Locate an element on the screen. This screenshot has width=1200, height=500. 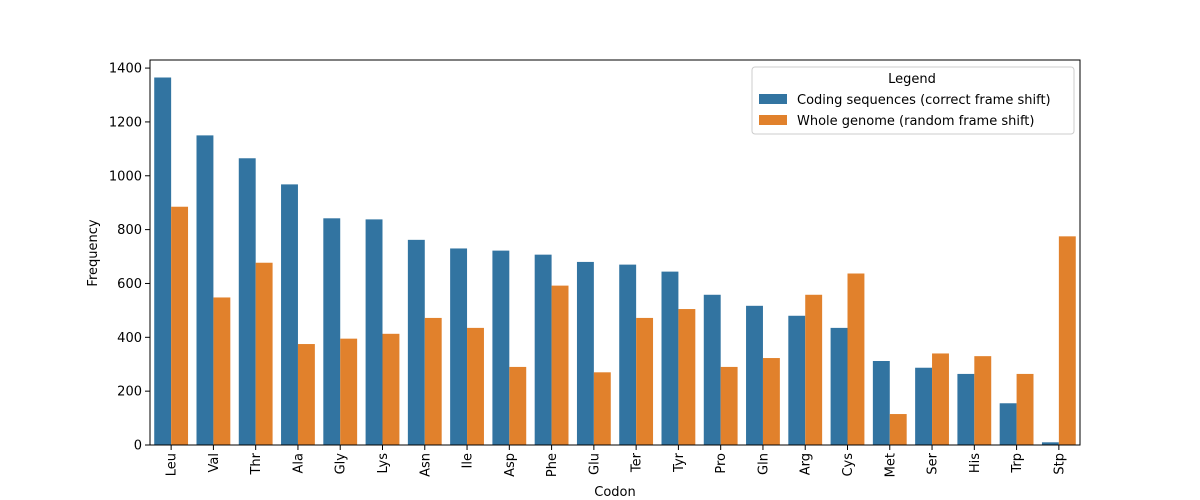
bar-series-1-stp is located at coordinates (1067, 340).